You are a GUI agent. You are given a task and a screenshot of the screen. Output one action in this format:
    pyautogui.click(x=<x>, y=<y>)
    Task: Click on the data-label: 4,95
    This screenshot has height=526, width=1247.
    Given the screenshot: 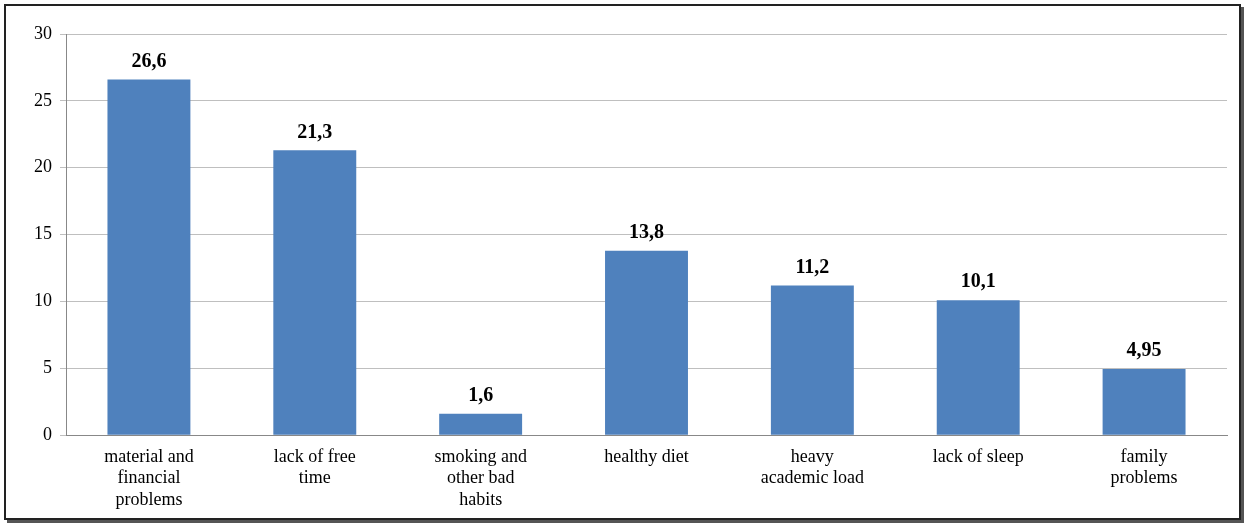 What is the action you would take?
    pyautogui.click(x=1144, y=349)
    